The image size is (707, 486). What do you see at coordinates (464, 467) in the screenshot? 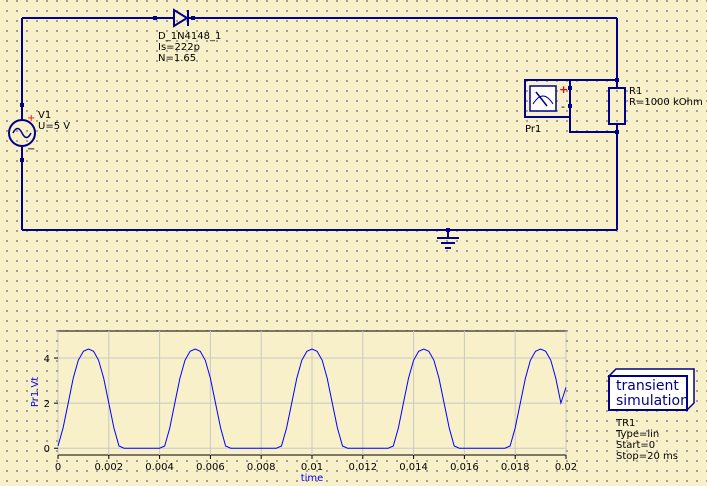
I see `x-tick-label: 0.016` at bounding box center [464, 467].